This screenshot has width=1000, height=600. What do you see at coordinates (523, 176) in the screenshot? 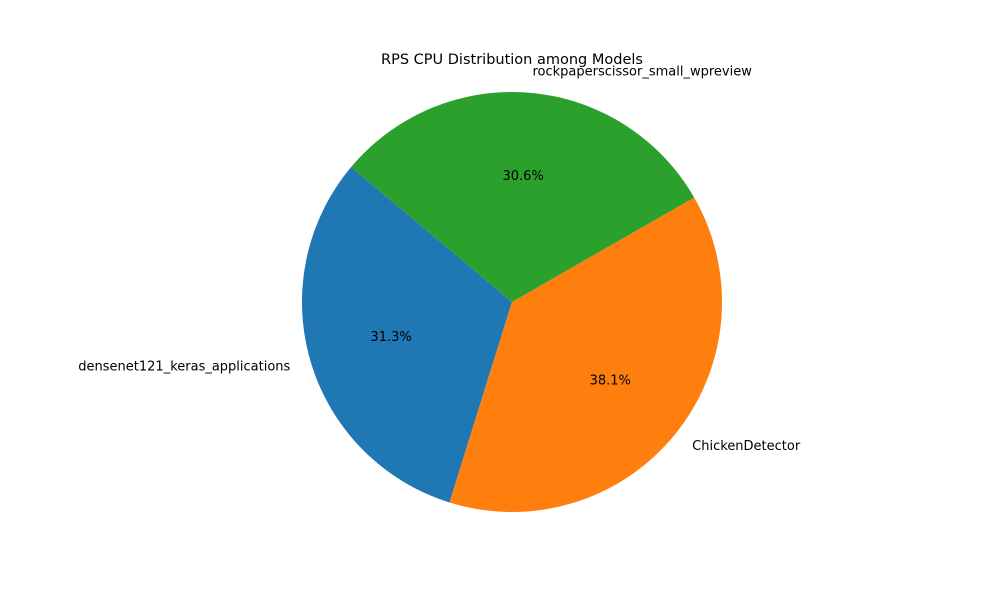
I see `slice-percentage-label: 30.6%` at bounding box center [523, 176].